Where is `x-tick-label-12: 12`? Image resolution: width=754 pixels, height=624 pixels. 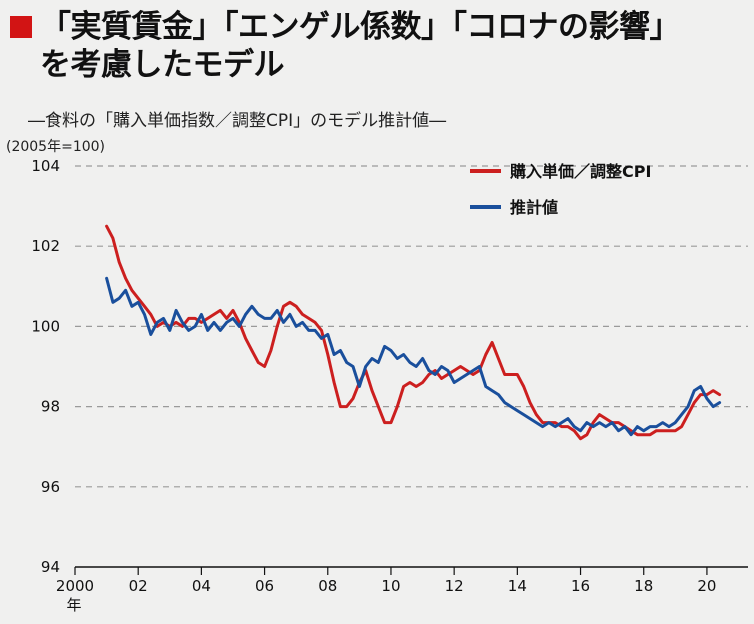
x-tick-label-12: 12 is located at coordinates (454, 586).